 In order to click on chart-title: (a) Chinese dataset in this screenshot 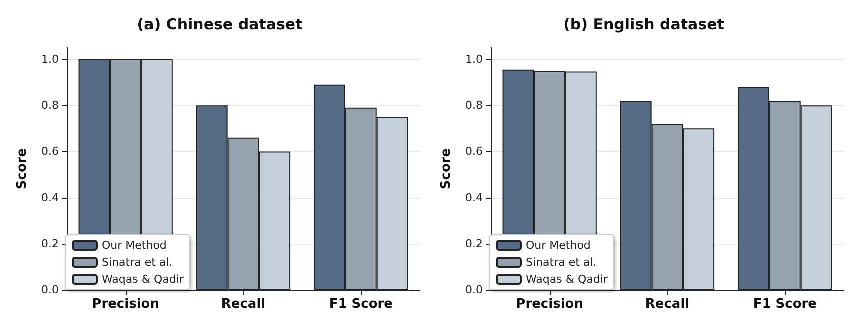, I will do `click(220, 25)`.